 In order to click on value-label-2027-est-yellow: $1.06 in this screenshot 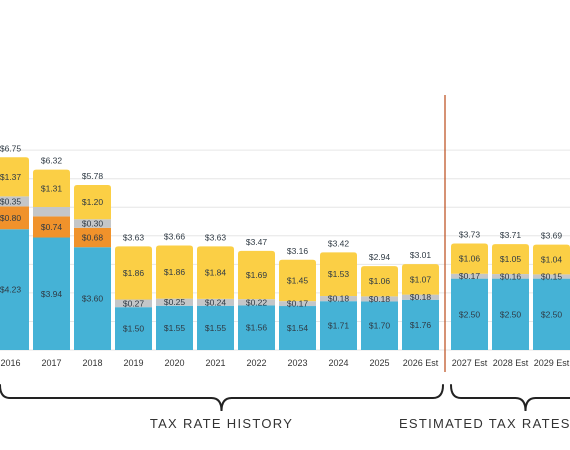, I will do `click(470, 259)`.